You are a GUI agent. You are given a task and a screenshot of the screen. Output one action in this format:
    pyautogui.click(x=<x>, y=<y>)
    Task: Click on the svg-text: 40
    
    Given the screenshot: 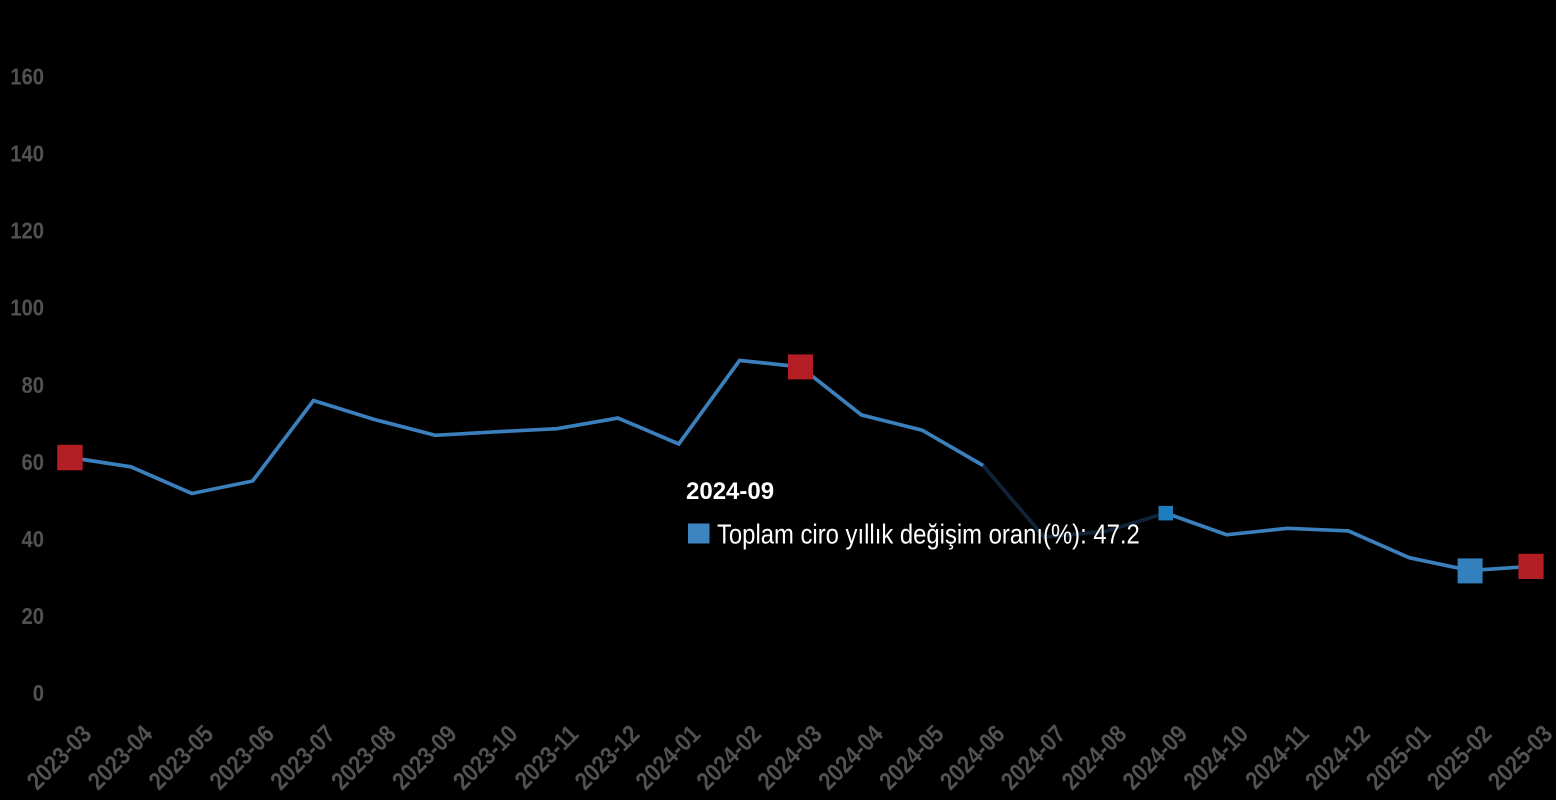 What is the action you would take?
    pyautogui.click(x=32, y=539)
    